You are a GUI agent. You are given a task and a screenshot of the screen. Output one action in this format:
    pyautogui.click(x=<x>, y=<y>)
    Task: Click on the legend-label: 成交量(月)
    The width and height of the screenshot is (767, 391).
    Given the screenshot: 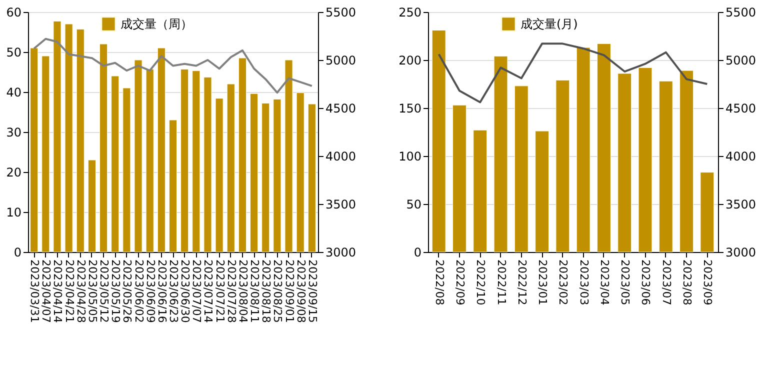 What is the action you would take?
    pyautogui.click(x=549, y=24)
    